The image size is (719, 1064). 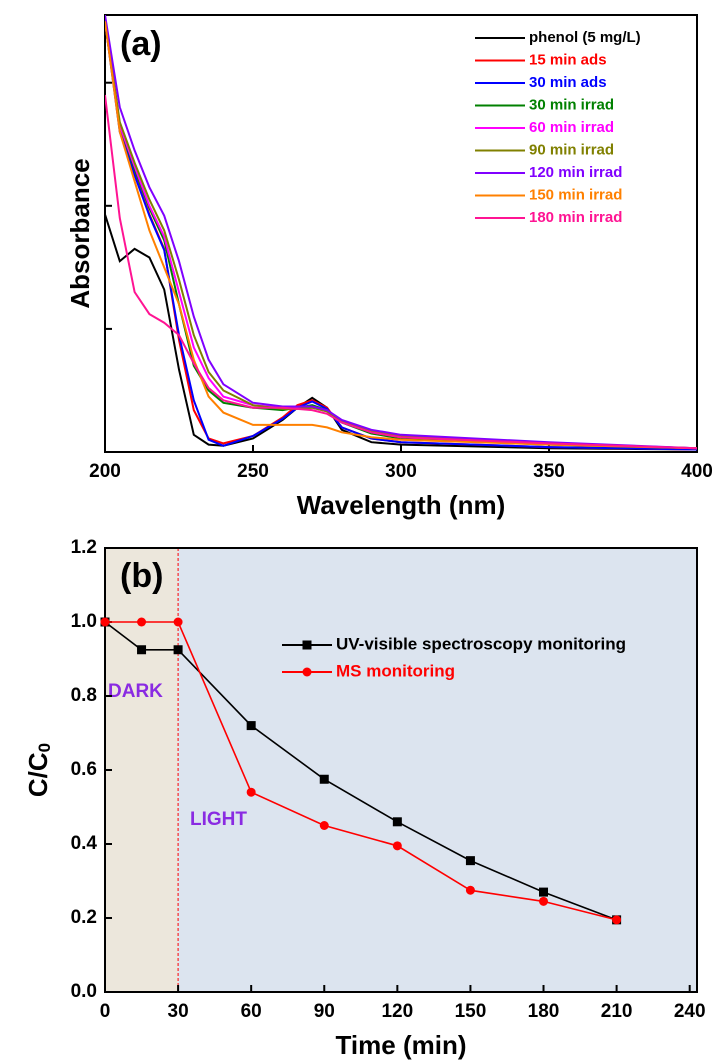 What do you see at coordinates (251, 1011) in the screenshot?
I see `x-tick-label: 60` at bounding box center [251, 1011].